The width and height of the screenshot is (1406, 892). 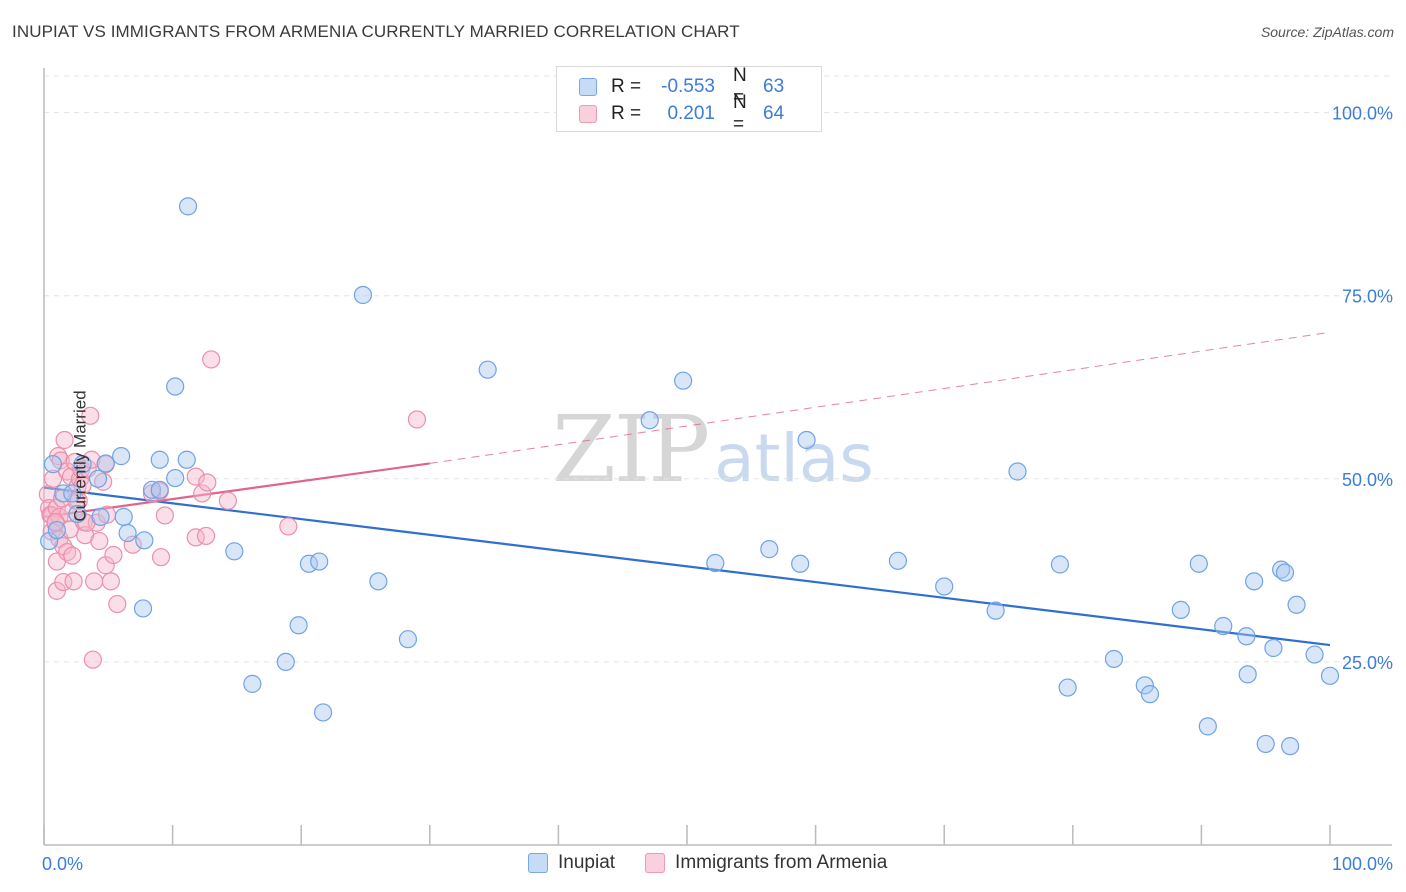 What do you see at coordinates (794, 458) in the screenshot?
I see `watermark-atlas: atlas` at bounding box center [794, 458].